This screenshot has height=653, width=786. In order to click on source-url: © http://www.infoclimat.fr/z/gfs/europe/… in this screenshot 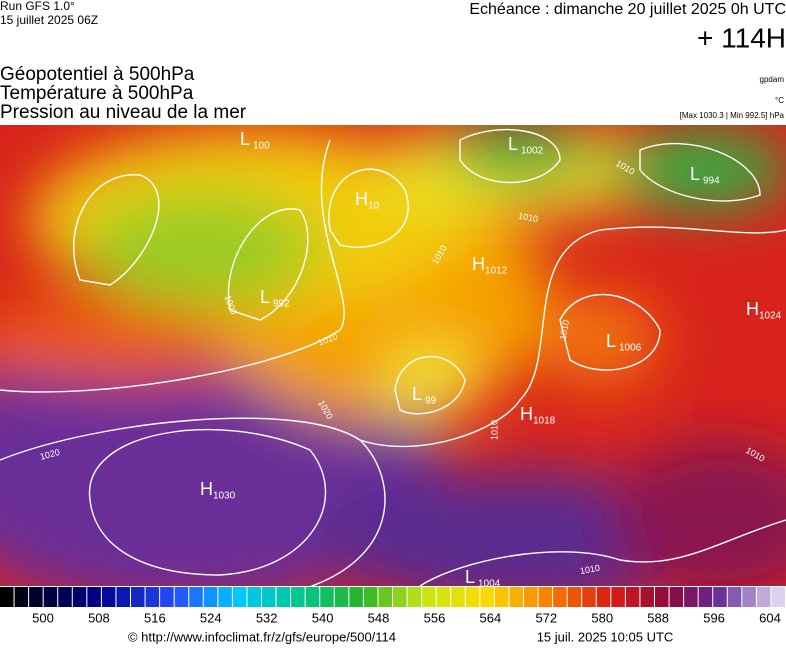, I will do `click(262, 636)`.